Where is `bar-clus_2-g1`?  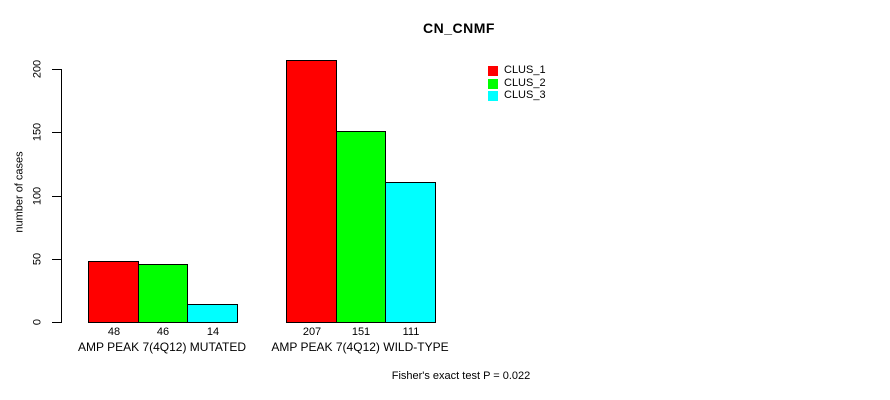
bar-clus_2-g1 is located at coordinates (361, 227).